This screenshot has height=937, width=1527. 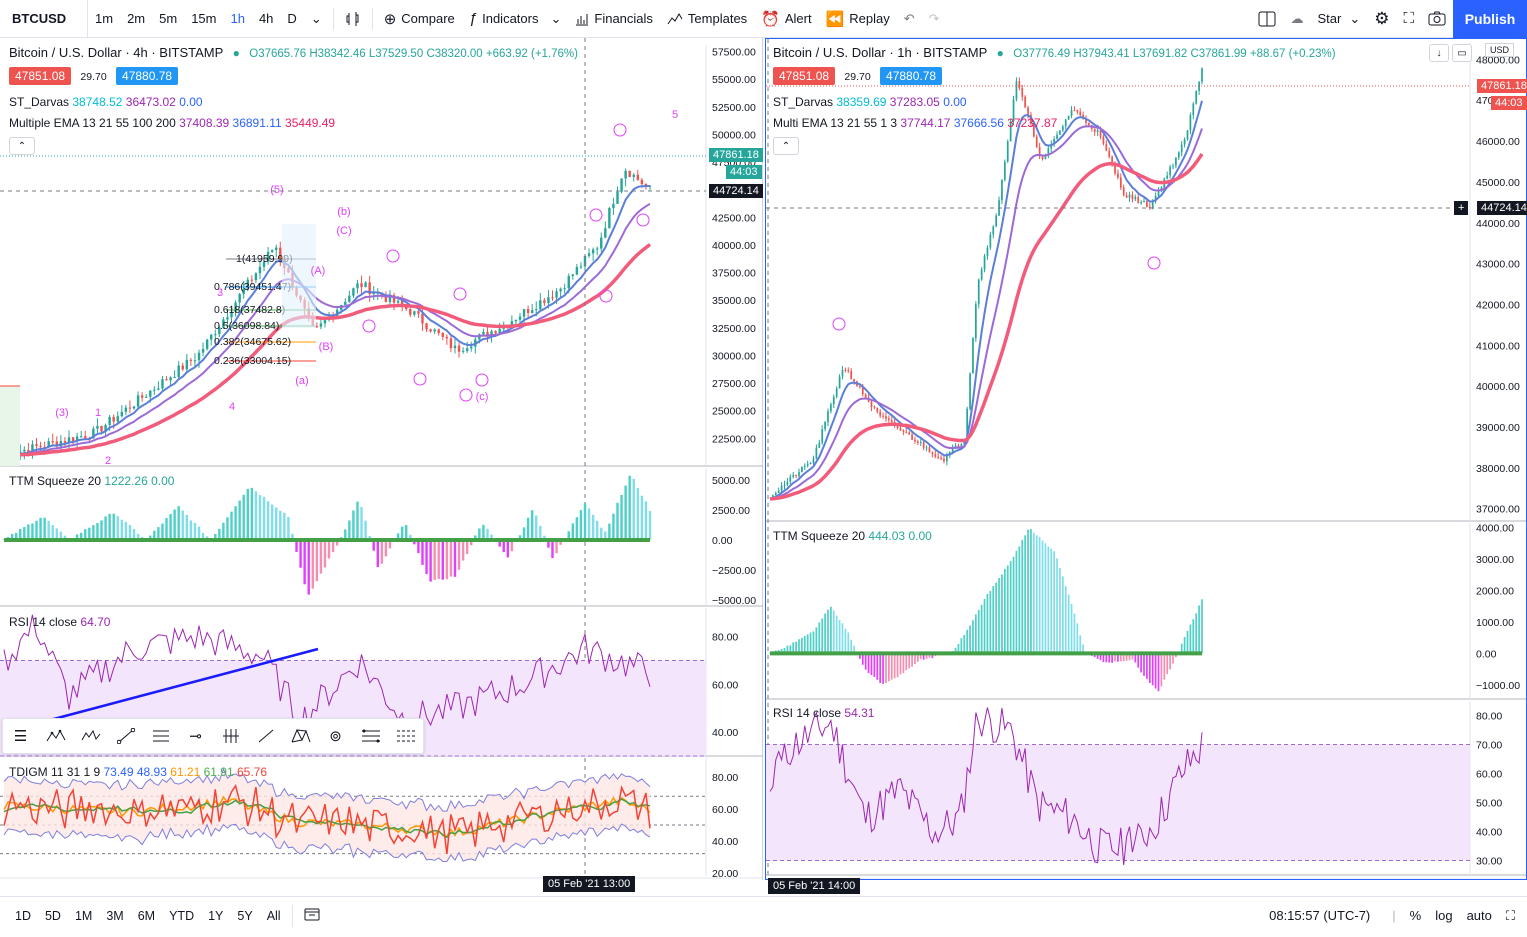 I want to click on undo-button: ↶, so click(x=909, y=18).